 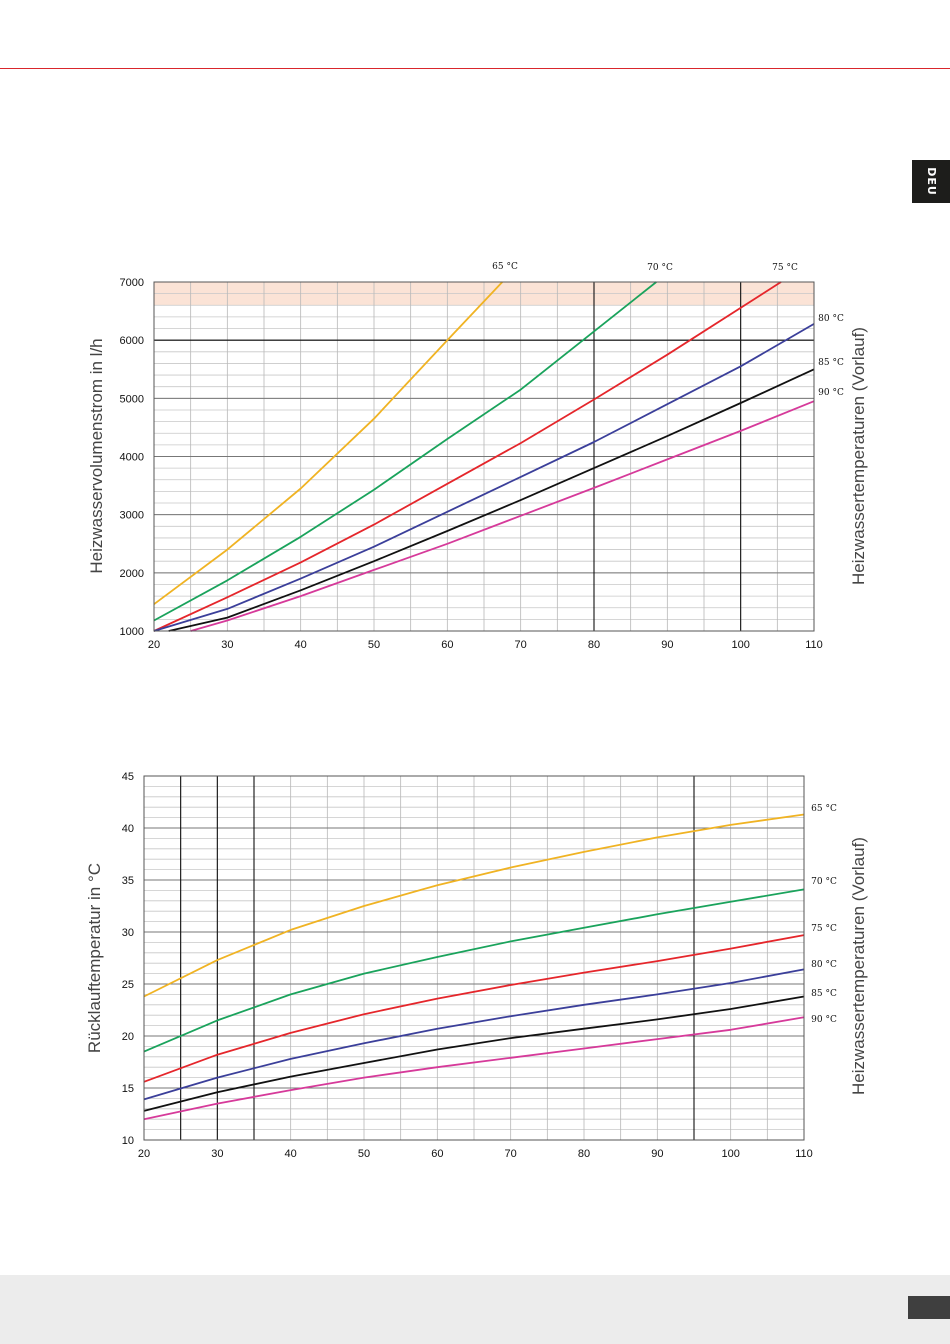 What do you see at coordinates (128, 1037) in the screenshot?
I see `y-tick-label: 20` at bounding box center [128, 1037].